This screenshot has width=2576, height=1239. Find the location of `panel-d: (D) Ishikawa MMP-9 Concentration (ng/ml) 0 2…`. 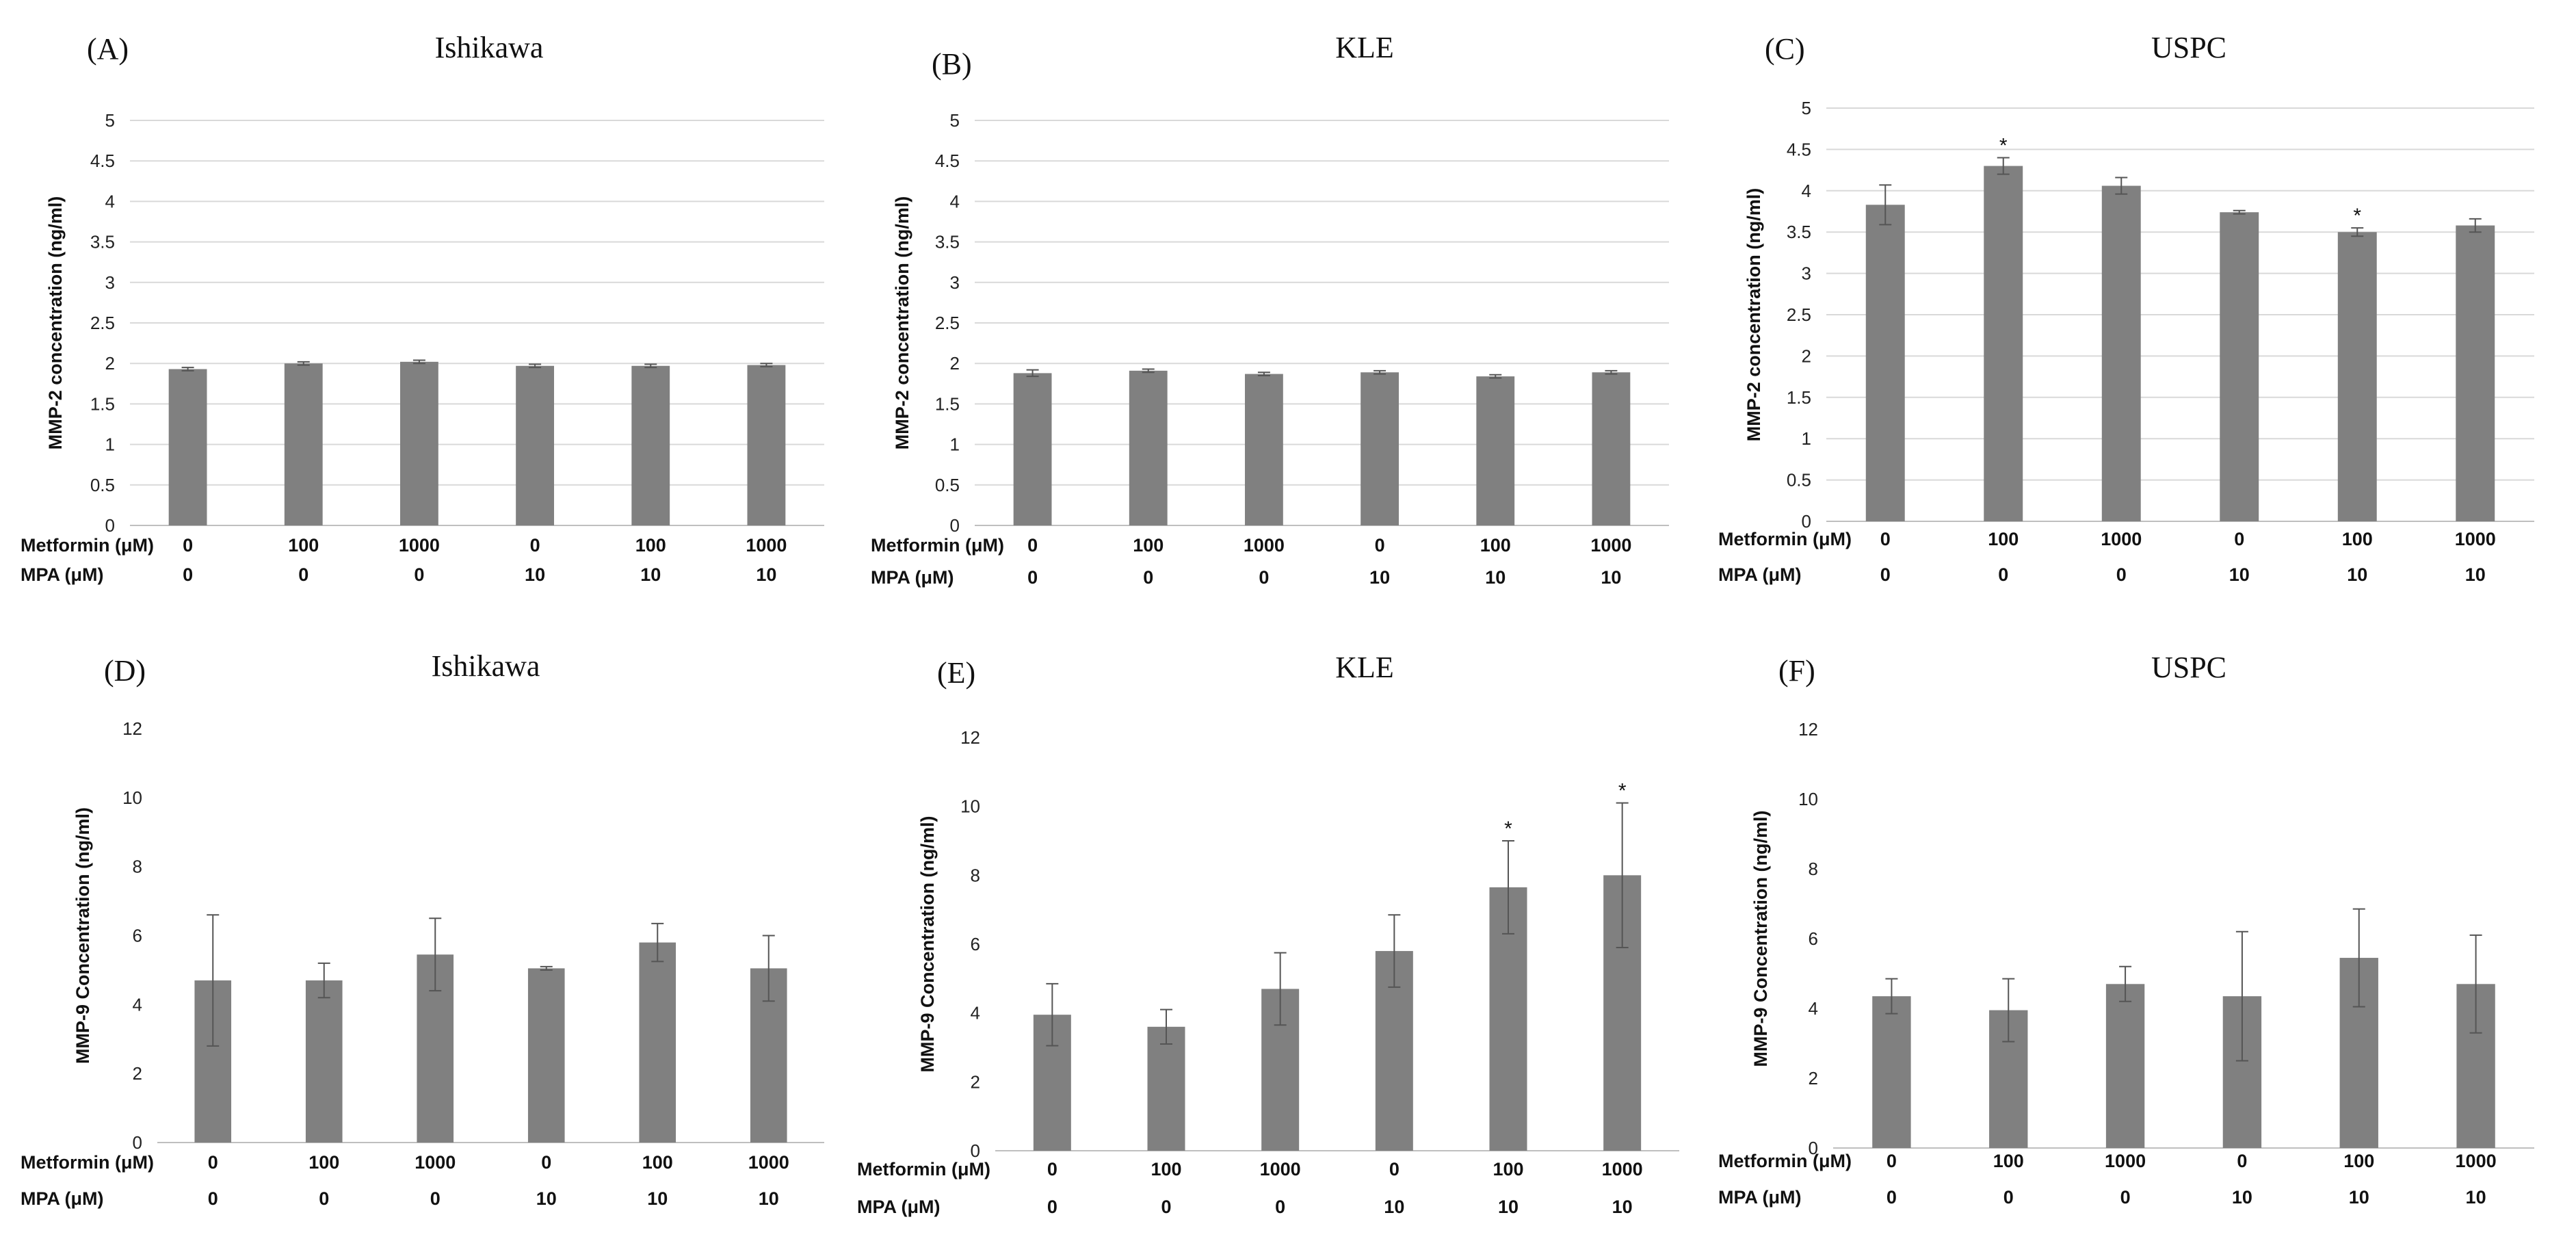

panel-d: (D) Ishikawa MMP-9 Concentration (ng/ml) 0 2… is located at coordinates (422, 929).